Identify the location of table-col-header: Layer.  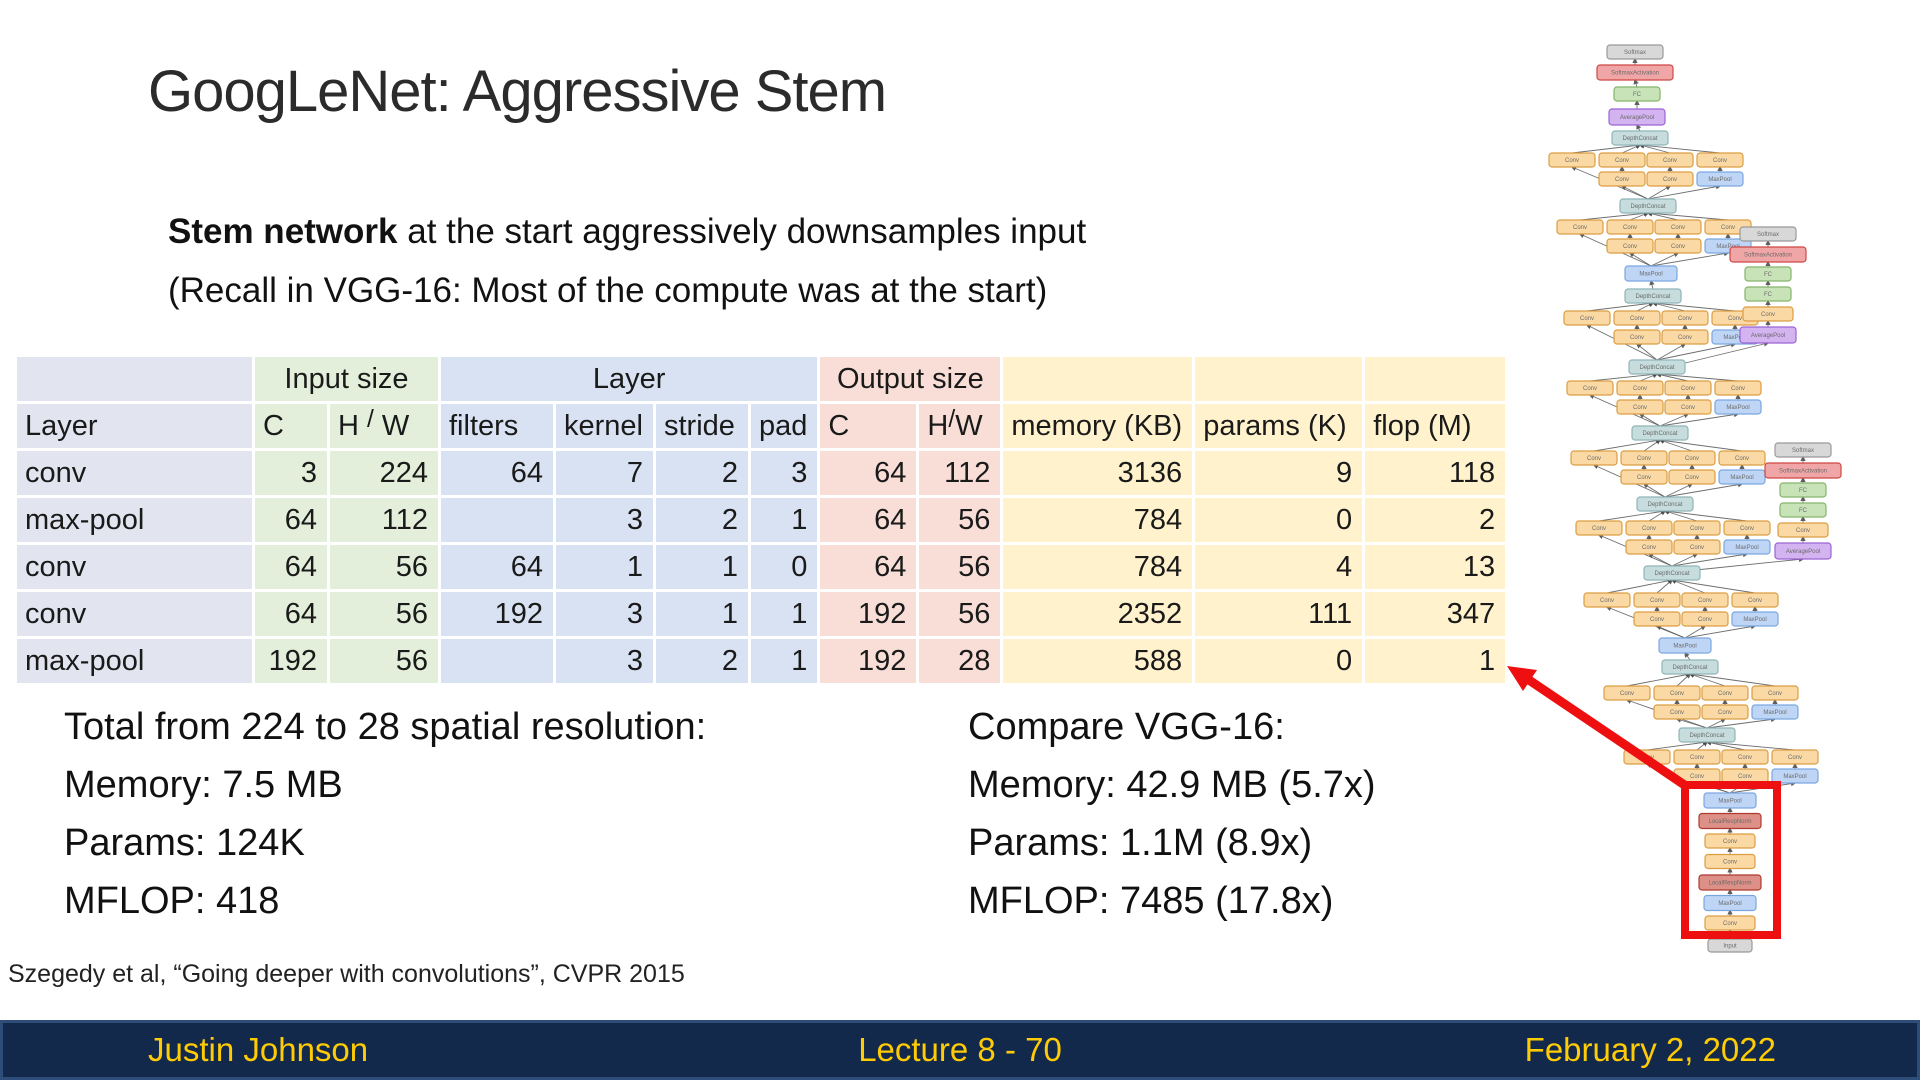
(134, 426).